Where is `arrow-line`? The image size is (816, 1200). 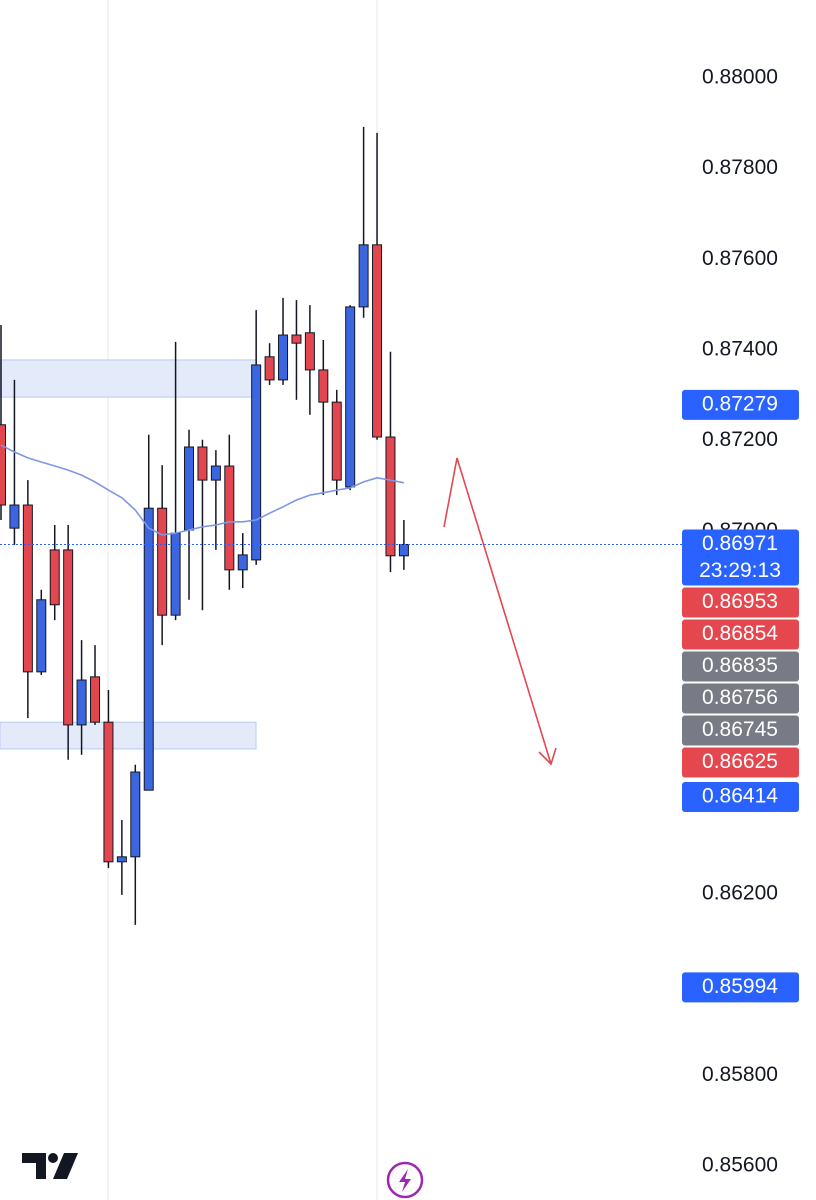 arrow-line is located at coordinates (497, 611).